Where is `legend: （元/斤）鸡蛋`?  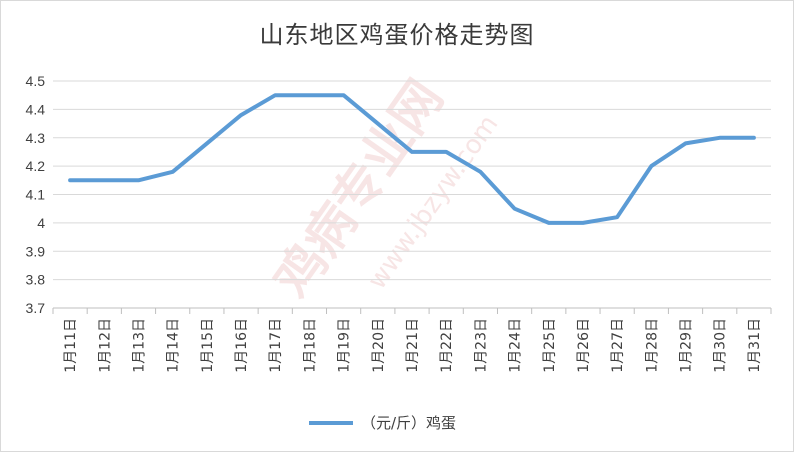 legend: （元/斤）鸡蛋 is located at coordinates (382, 423).